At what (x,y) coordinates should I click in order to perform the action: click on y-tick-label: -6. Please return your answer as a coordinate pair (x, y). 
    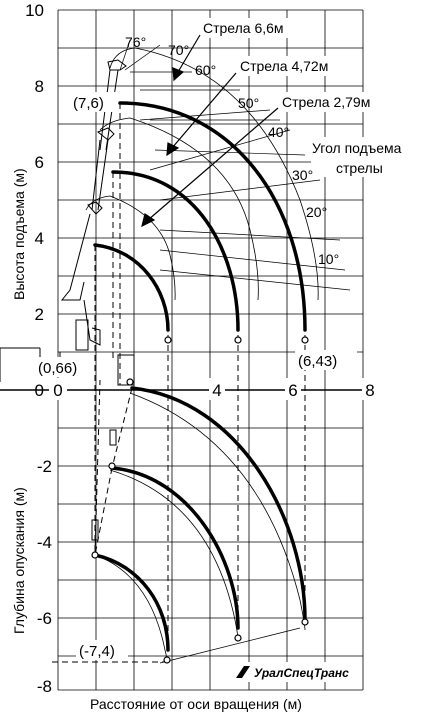
    Looking at the image, I should click on (44, 618).